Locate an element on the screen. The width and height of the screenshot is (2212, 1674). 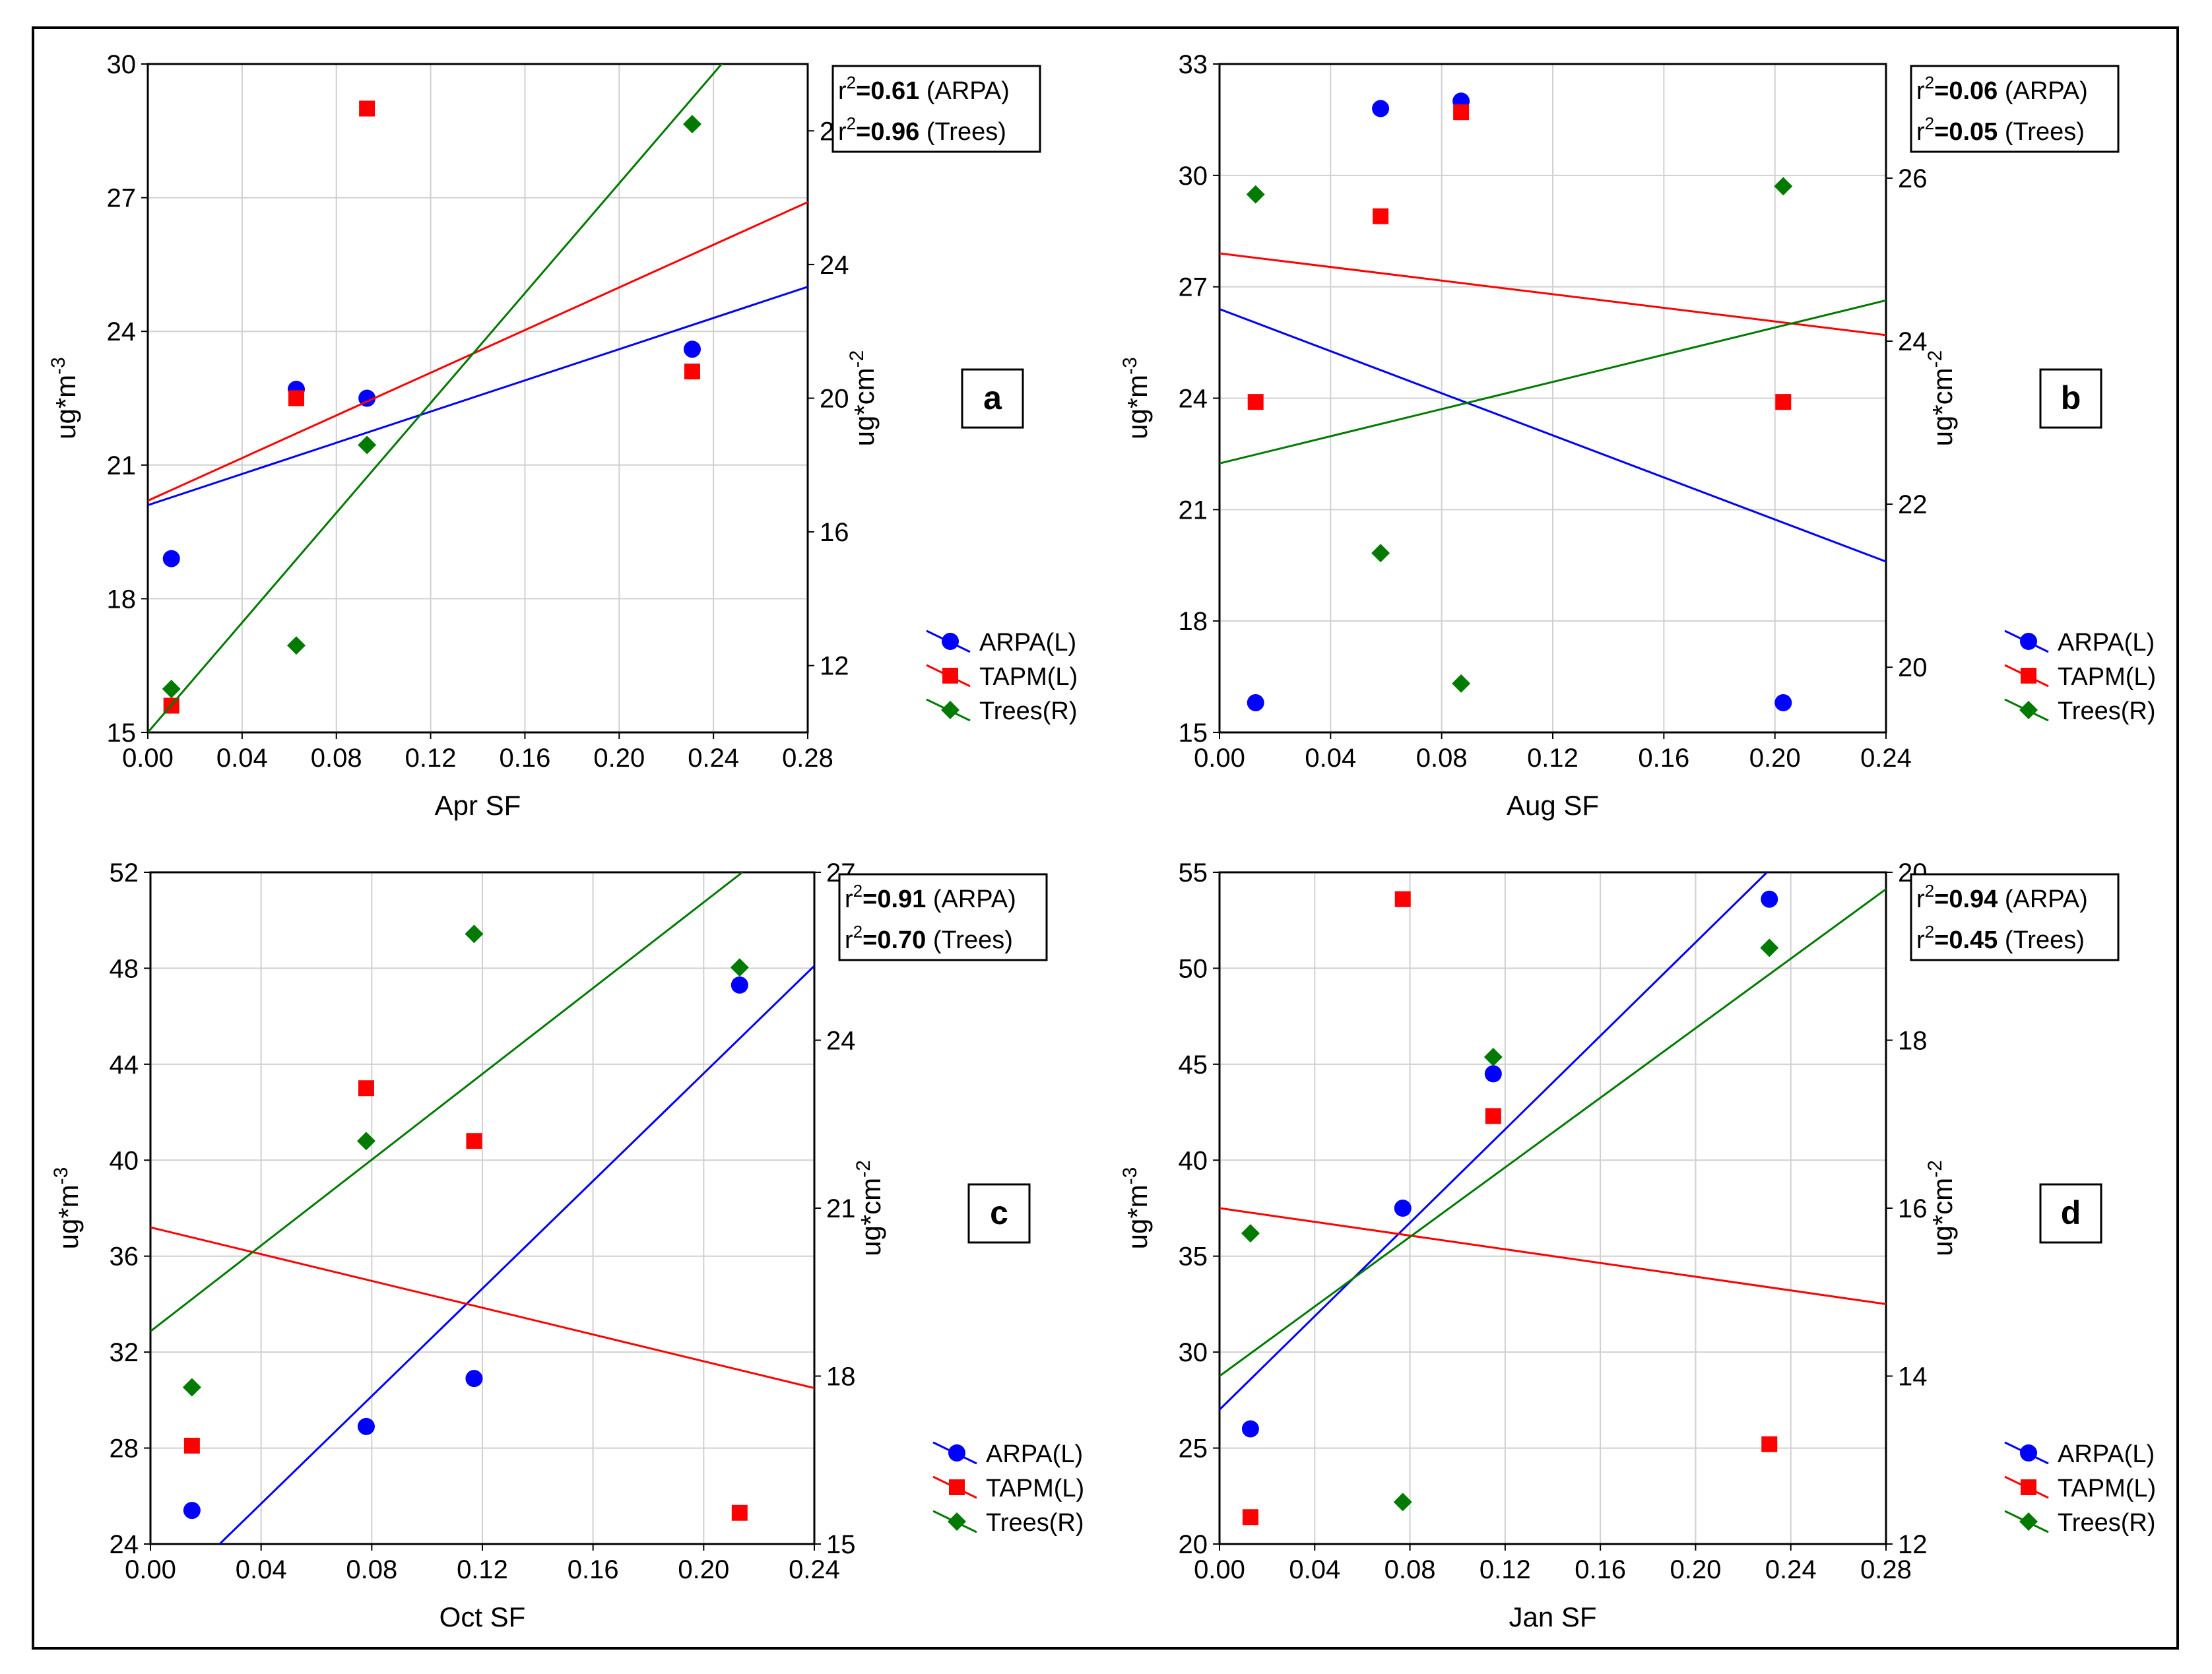
r2-value: =0.06 is located at coordinates (1966, 91).